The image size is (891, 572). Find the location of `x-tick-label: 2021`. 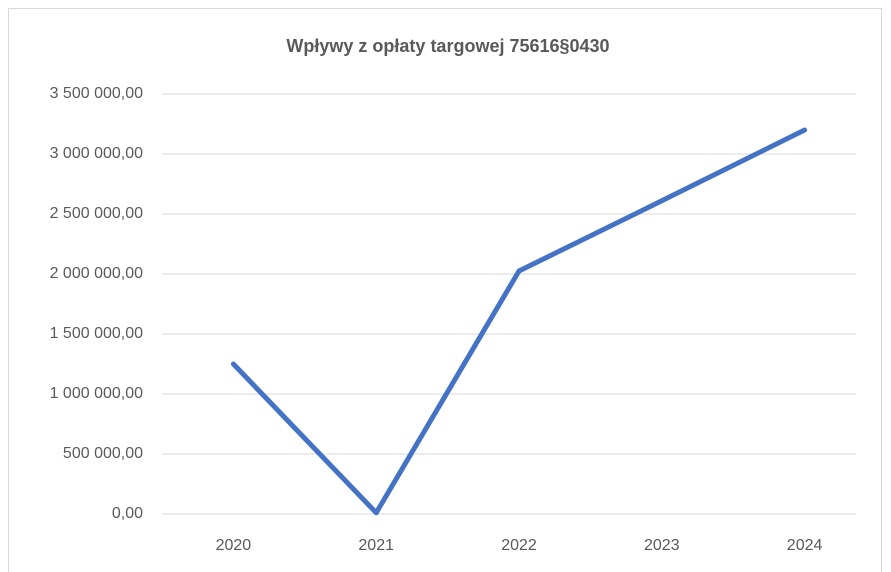

x-tick-label: 2021 is located at coordinates (376, 545).